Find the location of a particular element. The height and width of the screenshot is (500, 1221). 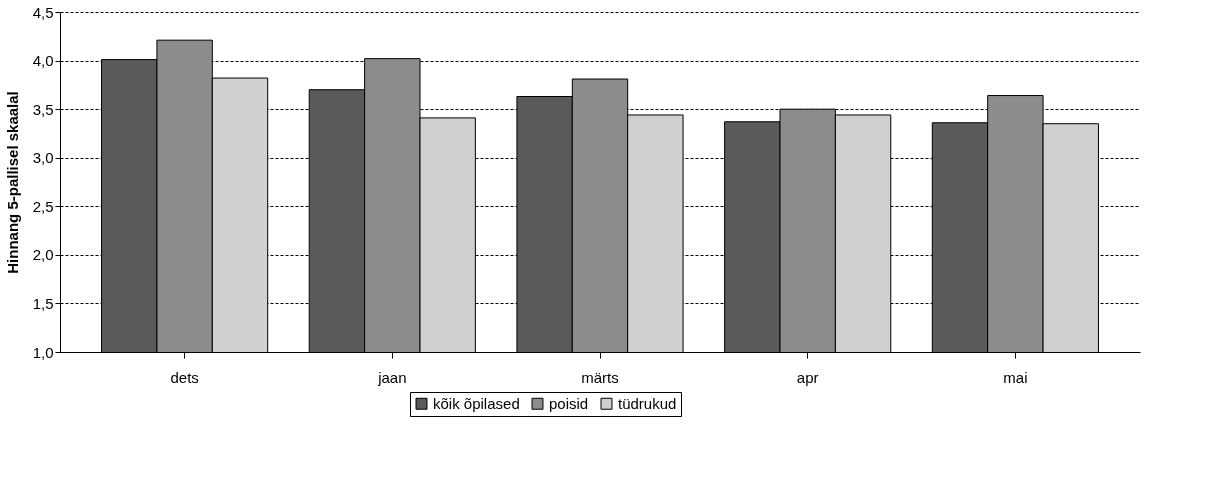

y-tick-label: 2,0 is located at coordinates (43, 255).